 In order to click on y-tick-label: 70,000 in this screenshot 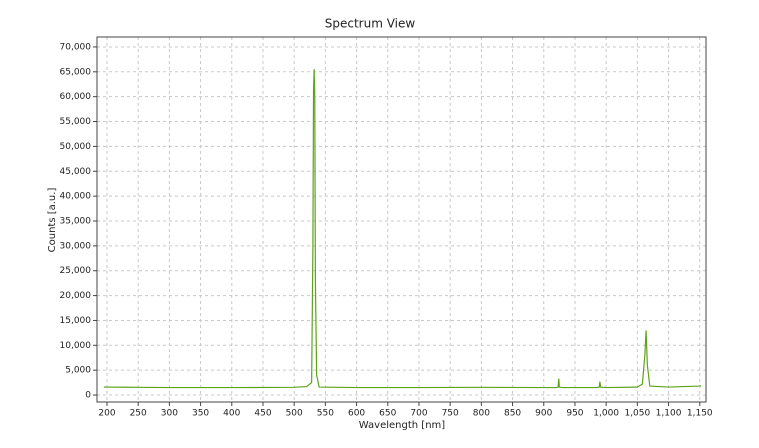, I will do `click(76, 47)`.